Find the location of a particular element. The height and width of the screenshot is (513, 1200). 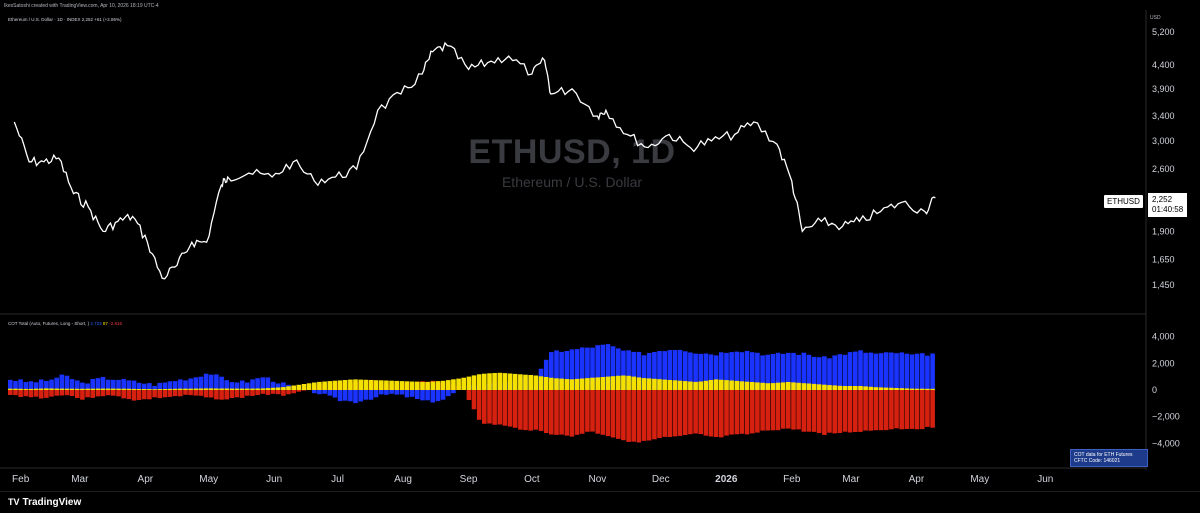

time-tick-label: Apr is located at coordinates (916, 479).